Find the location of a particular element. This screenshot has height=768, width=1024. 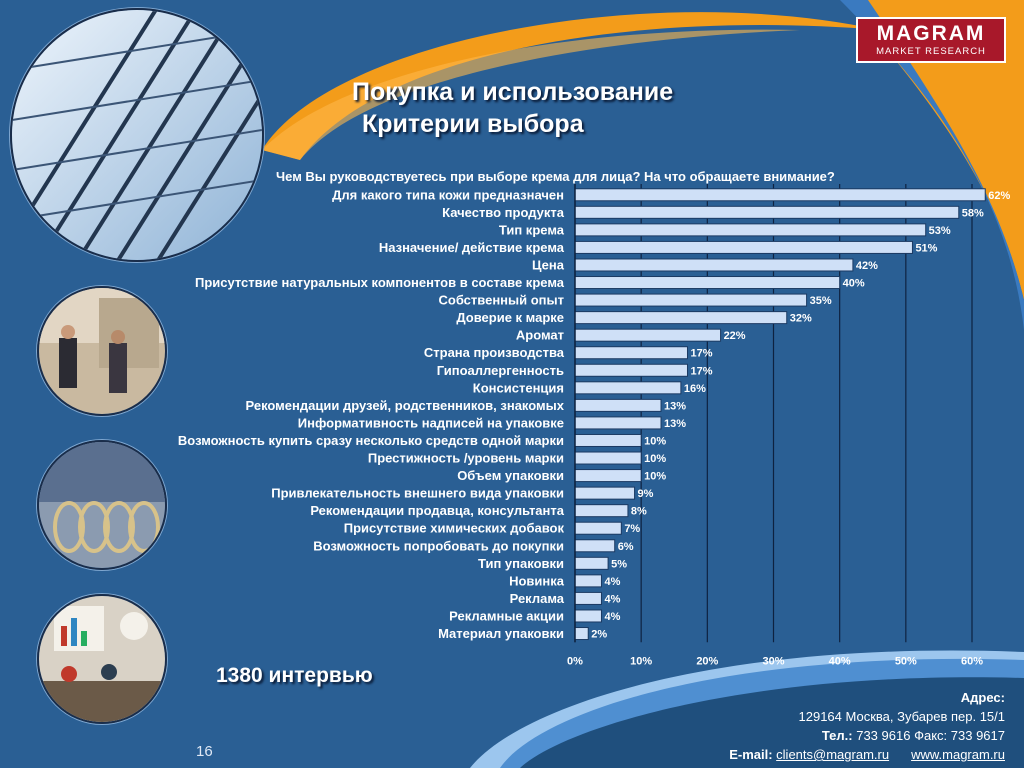

email-link: clients@magram.ru is located at coordinates (833, 754).